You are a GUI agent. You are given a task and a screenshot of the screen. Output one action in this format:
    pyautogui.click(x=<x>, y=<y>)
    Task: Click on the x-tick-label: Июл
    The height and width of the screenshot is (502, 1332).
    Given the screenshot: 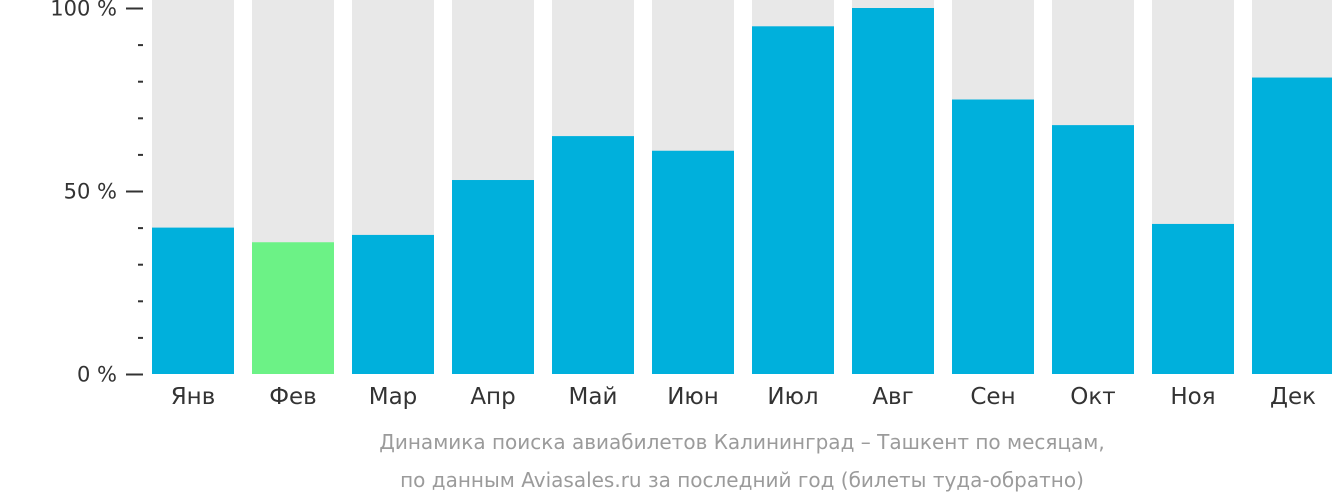 What is the action you would take?
    pyautogui.click(x=792, y=397)
    